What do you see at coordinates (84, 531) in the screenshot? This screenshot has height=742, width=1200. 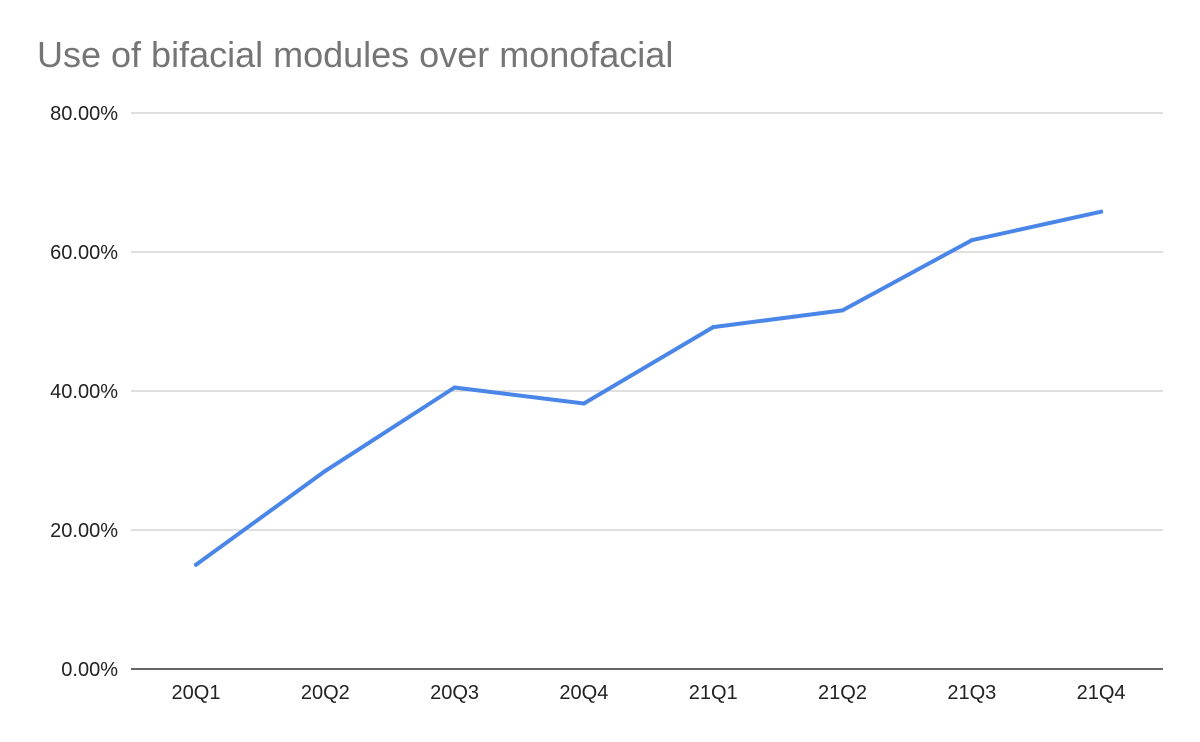 I see `y-tick-label: 20.00%` at bounding box center [84, 531].